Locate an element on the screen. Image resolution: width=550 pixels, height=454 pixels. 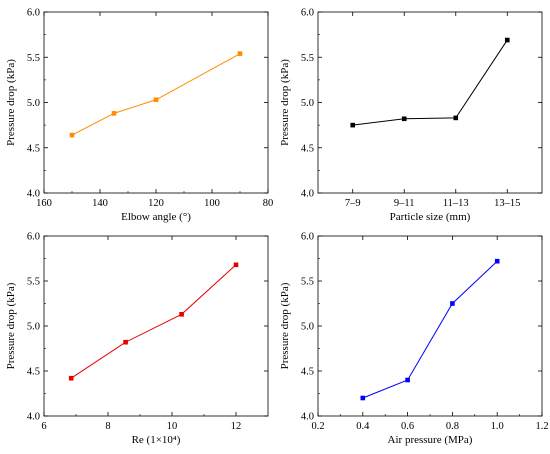
x-axis-label: Elbow angle (°) is located at coordinates (156, 217).